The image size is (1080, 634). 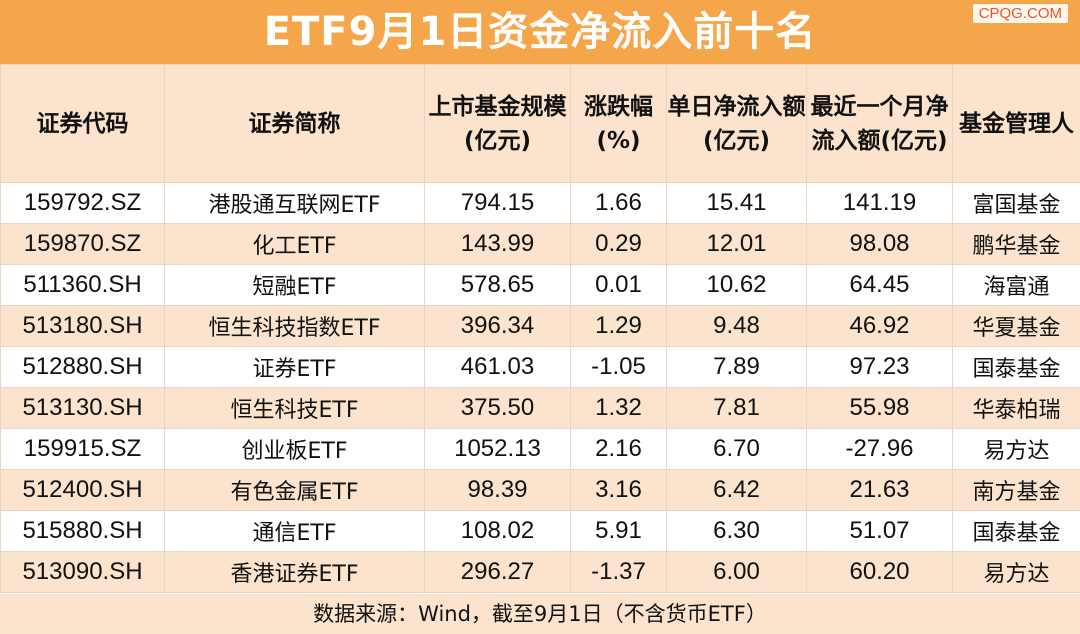 I want to click on cell-name: 恒生科技指数ETF, so click(x=294, y=326).